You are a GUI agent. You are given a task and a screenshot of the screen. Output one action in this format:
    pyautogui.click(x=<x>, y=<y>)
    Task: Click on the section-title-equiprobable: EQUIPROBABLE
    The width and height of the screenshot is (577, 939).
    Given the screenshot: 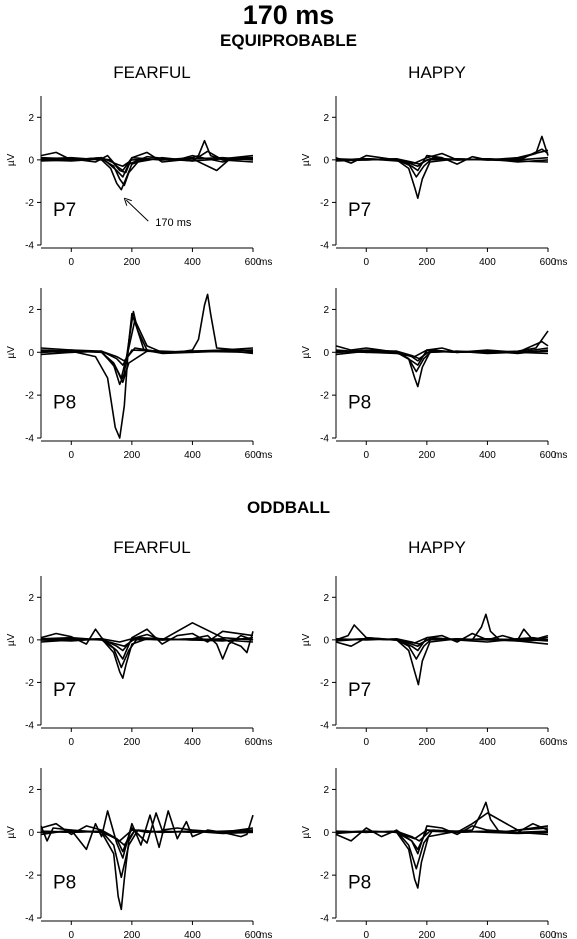 What is the action you would take?
    pyautogui.click(x=288, y=40)
    